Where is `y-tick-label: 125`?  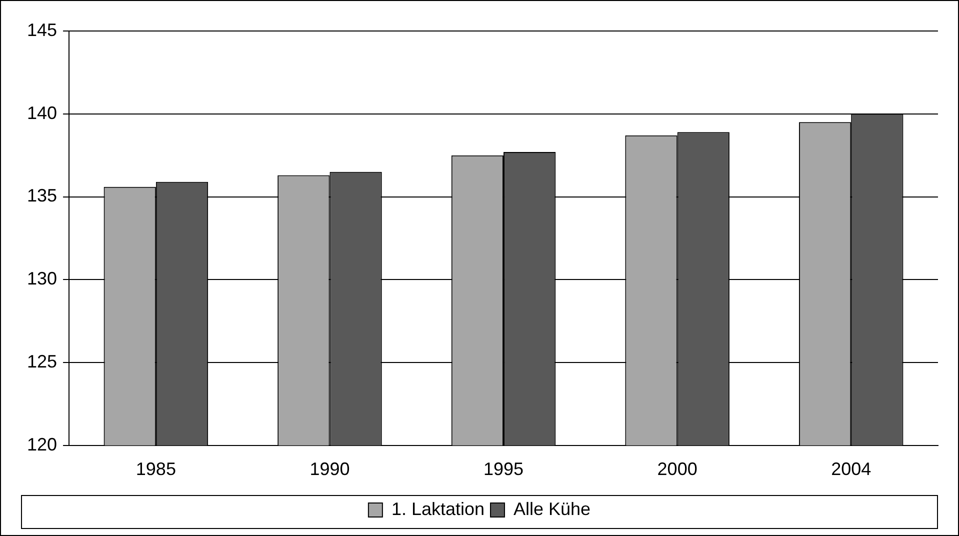
y-tick-label: 125 is located at coordinates (42, 361).